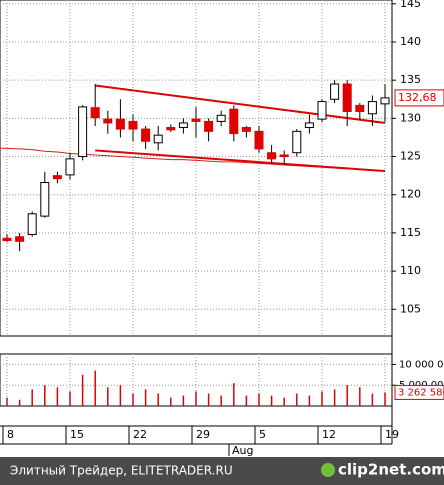  I want to click on y-tick-label: 130, so click(410, 117).